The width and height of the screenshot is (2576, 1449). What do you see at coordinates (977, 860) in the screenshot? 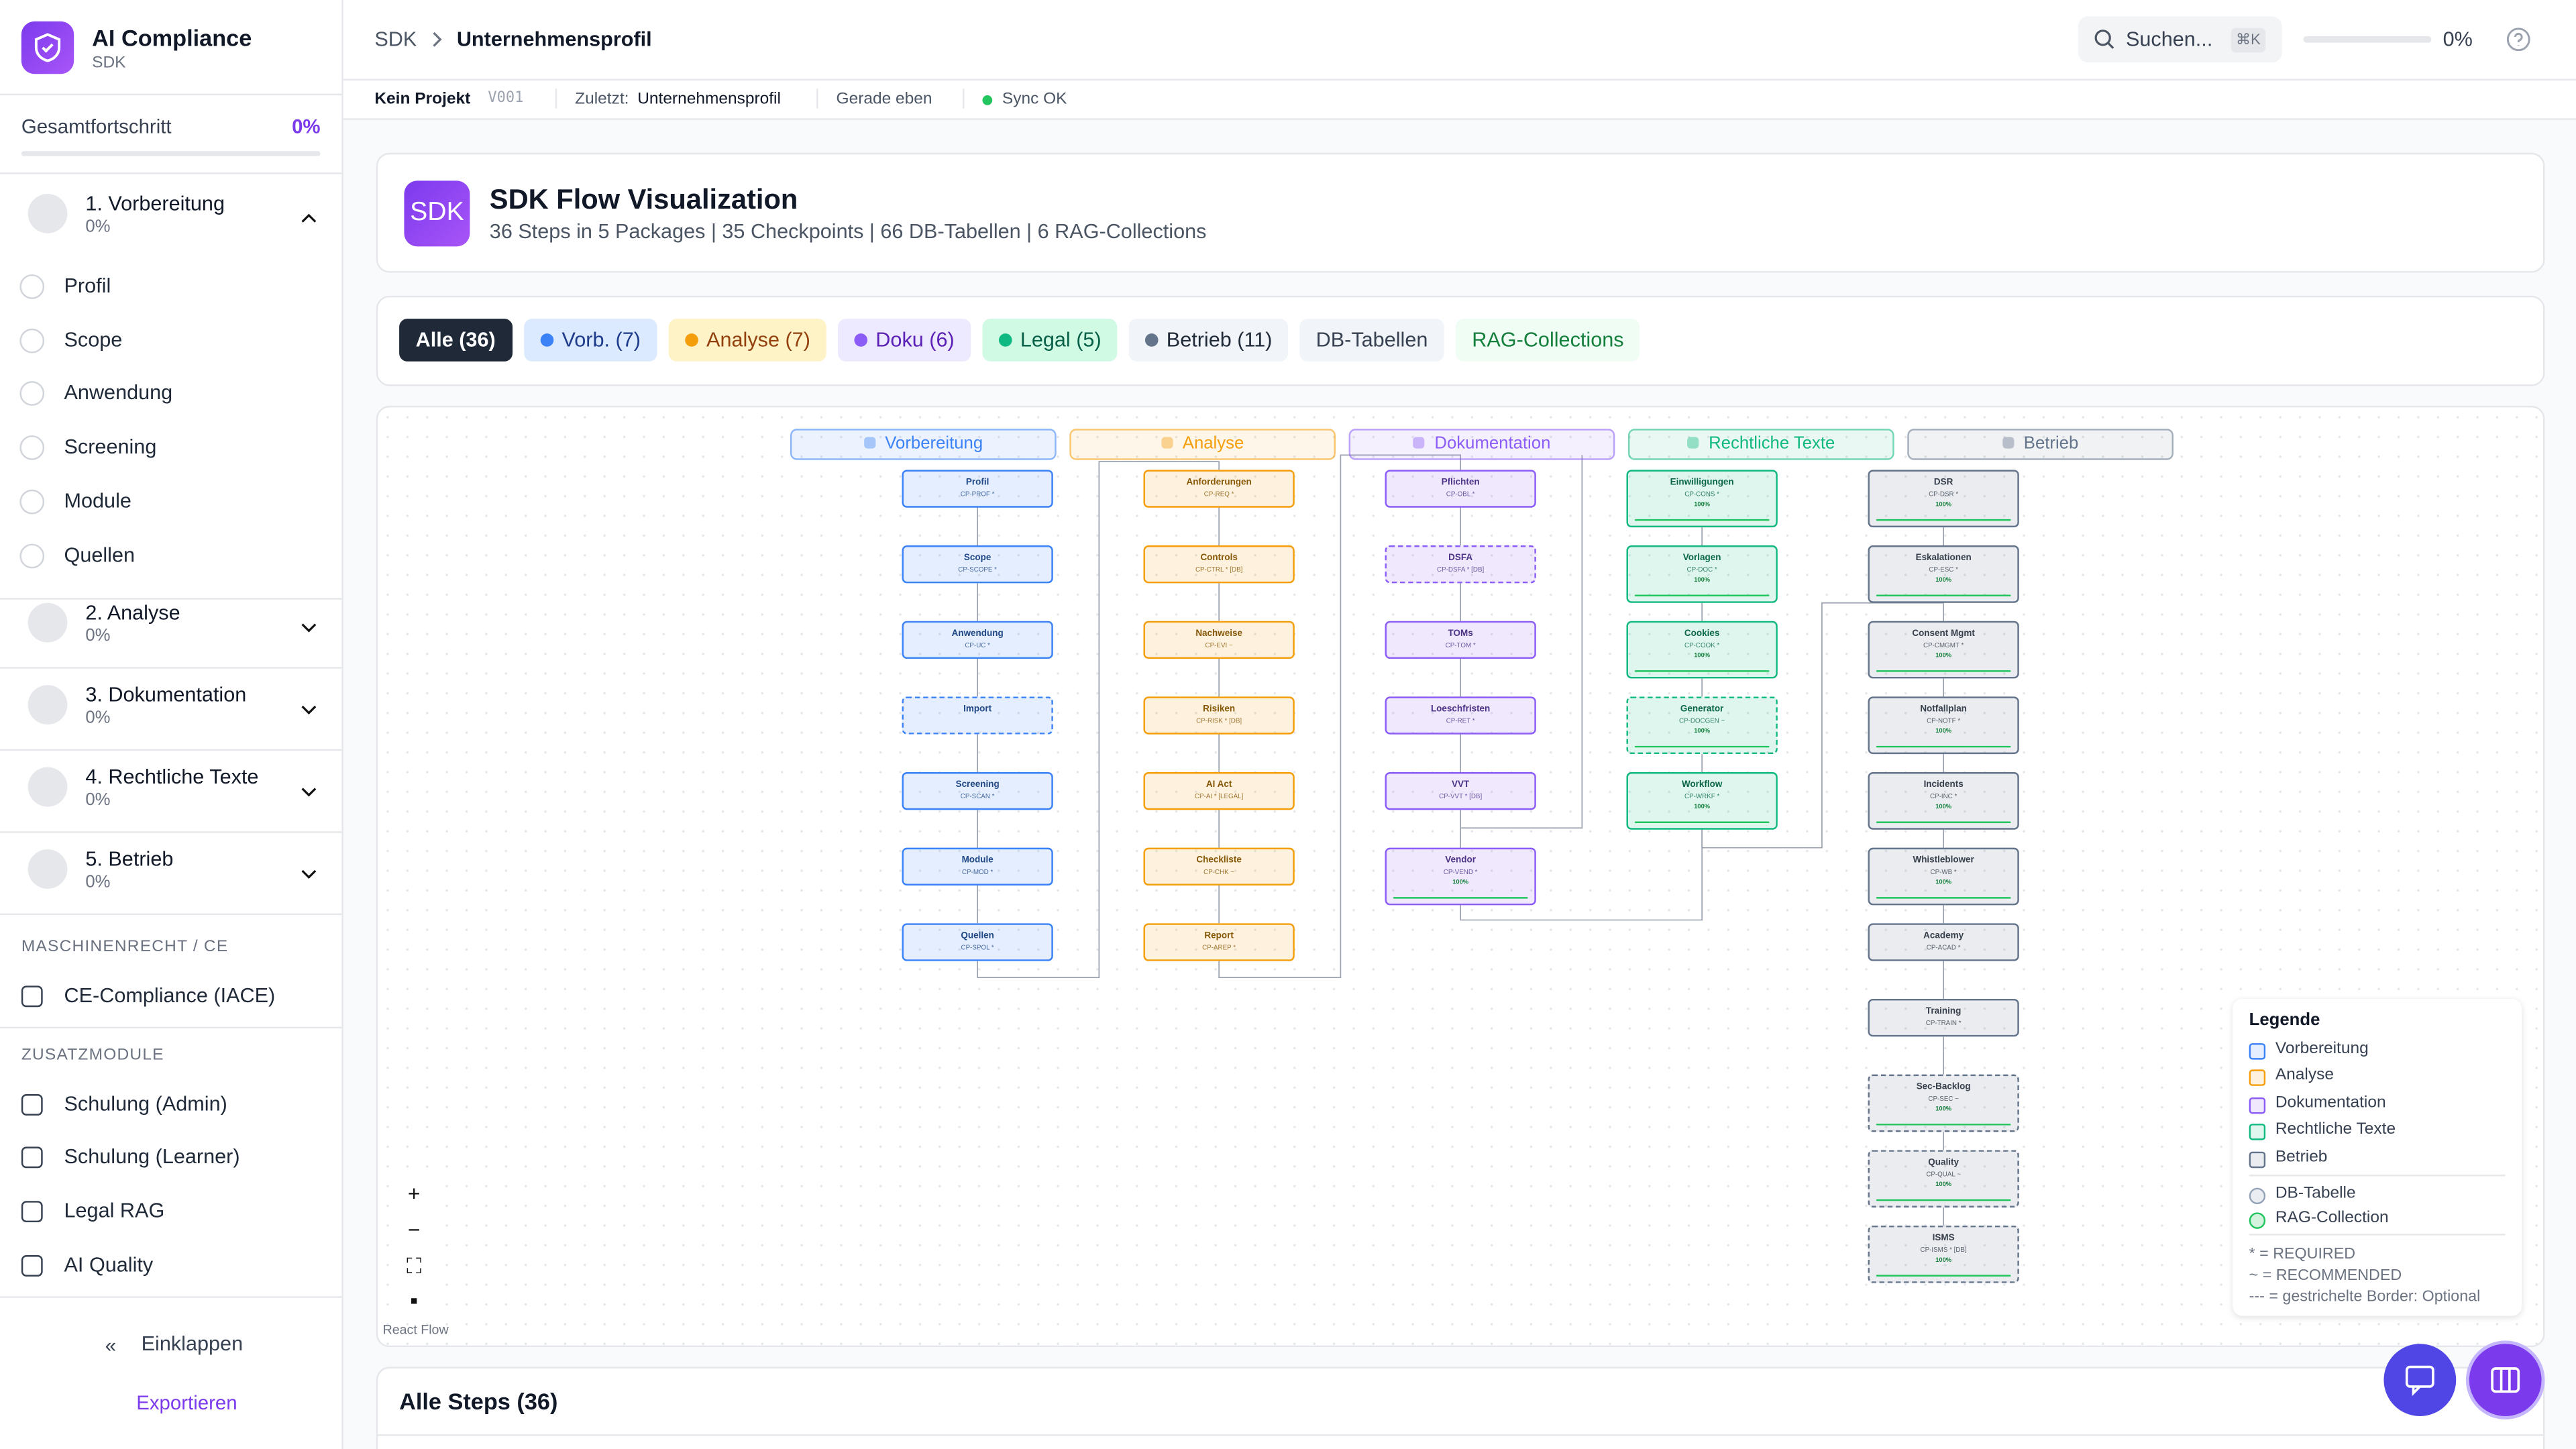
I see `node-name: Module` at bounding box center [977, 860].